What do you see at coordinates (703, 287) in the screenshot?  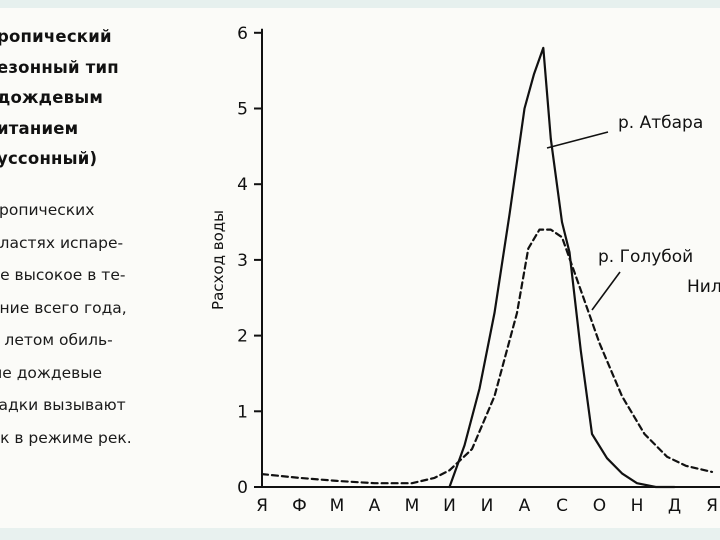 I see `series-annotation-label: Нил` at bounding box center [703, 287].